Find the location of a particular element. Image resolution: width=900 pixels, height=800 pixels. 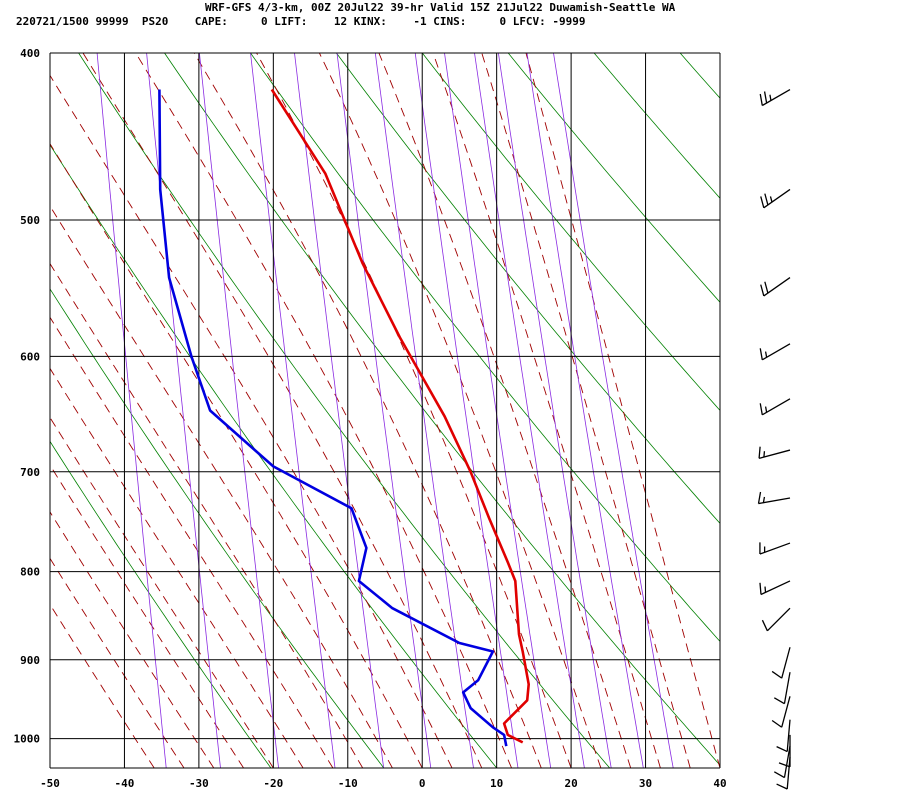

x-tick-label: -10 is located at coordinates (348, 783).